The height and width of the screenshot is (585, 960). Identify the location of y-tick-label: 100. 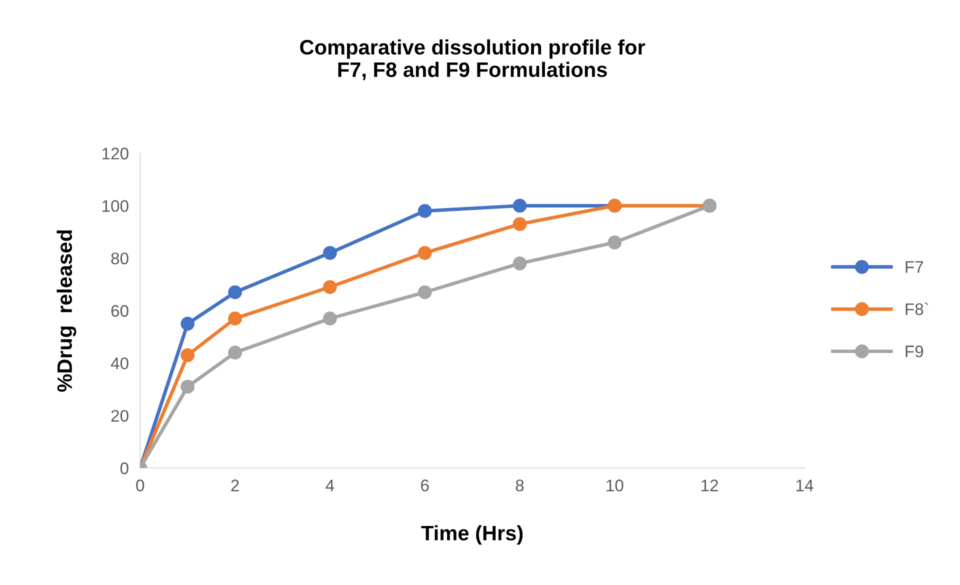
(115, 206).